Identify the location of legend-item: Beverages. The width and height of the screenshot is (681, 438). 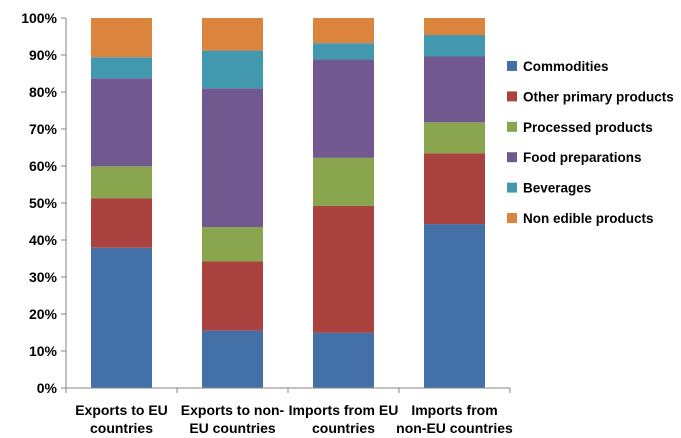
(549, 188).